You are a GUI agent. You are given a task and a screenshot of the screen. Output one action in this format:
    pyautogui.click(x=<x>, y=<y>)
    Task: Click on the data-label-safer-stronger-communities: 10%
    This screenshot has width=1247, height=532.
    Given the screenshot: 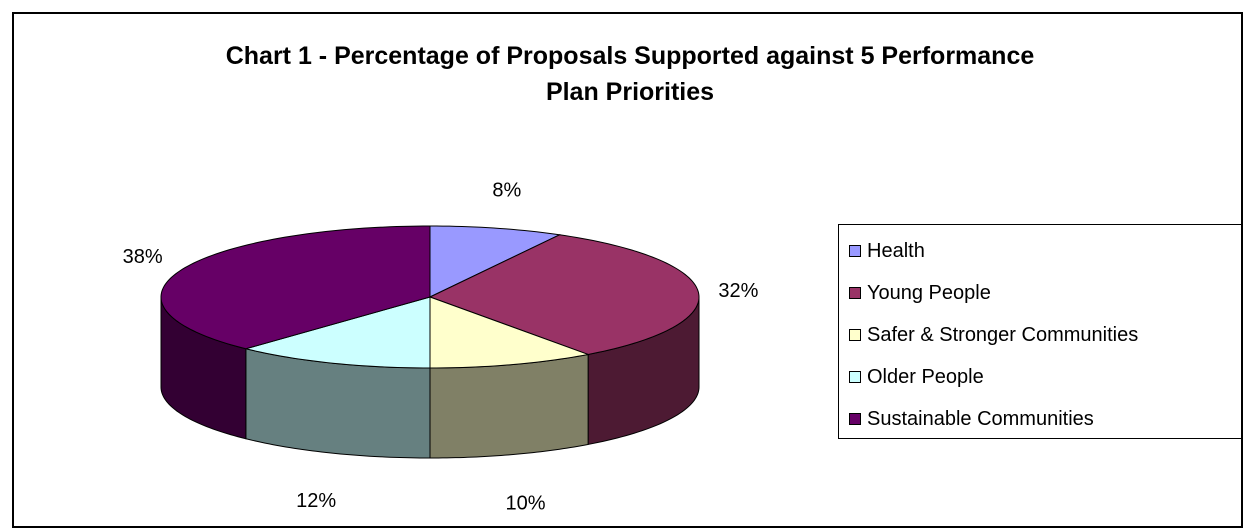 What is the action you would take?
    pyautogui.click(x=525, y=504)
    